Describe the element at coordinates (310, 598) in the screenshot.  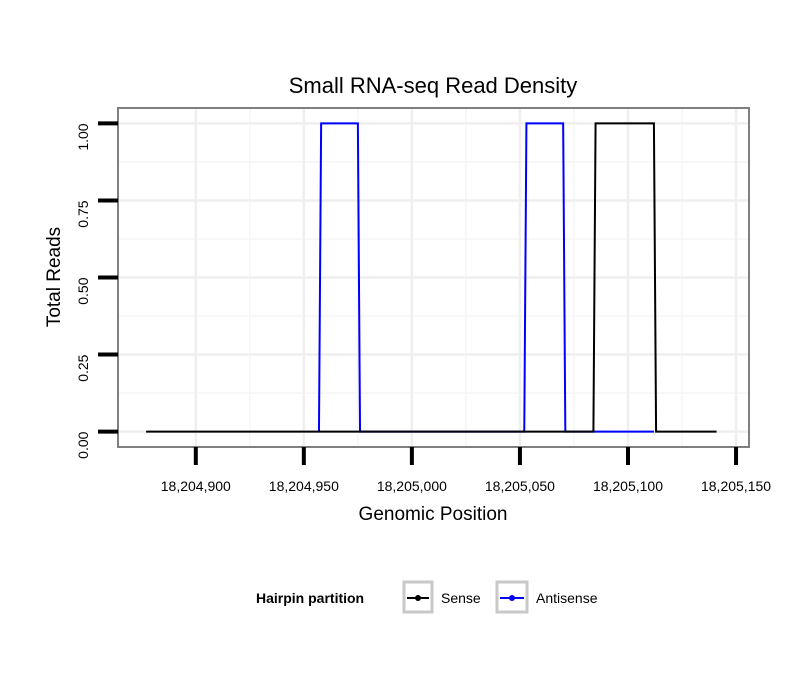
I see `legend-title: Hairpin partition` at that location.